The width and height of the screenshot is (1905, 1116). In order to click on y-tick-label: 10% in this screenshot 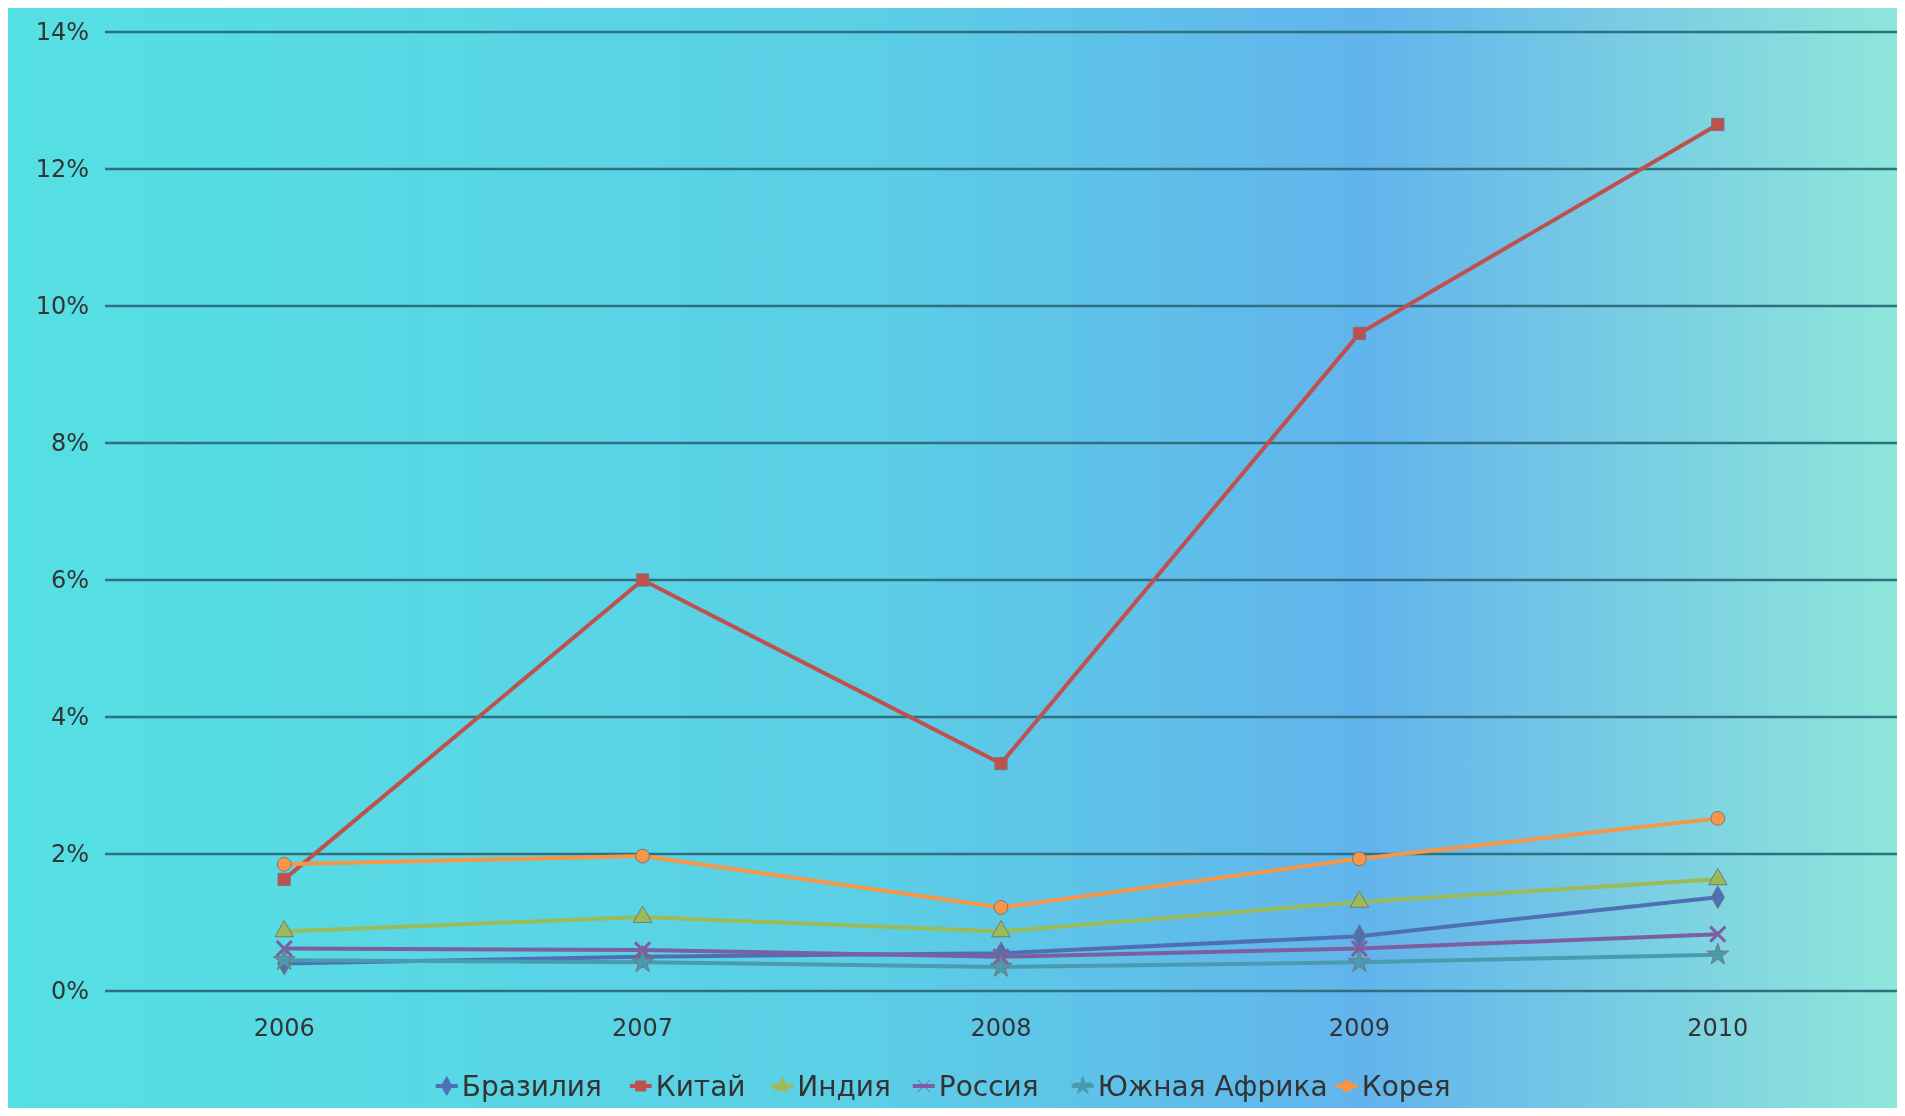, I will do `click(62, 306)`.